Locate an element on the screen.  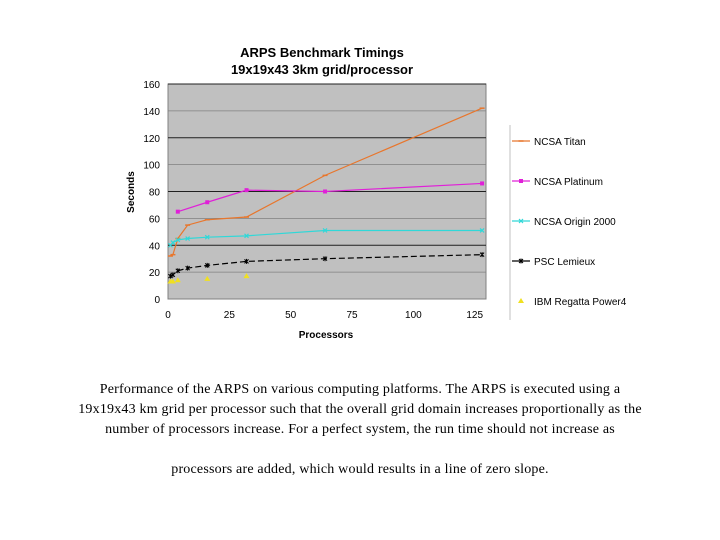
series-ncsa-platinum is located at coordinates (330, 197).